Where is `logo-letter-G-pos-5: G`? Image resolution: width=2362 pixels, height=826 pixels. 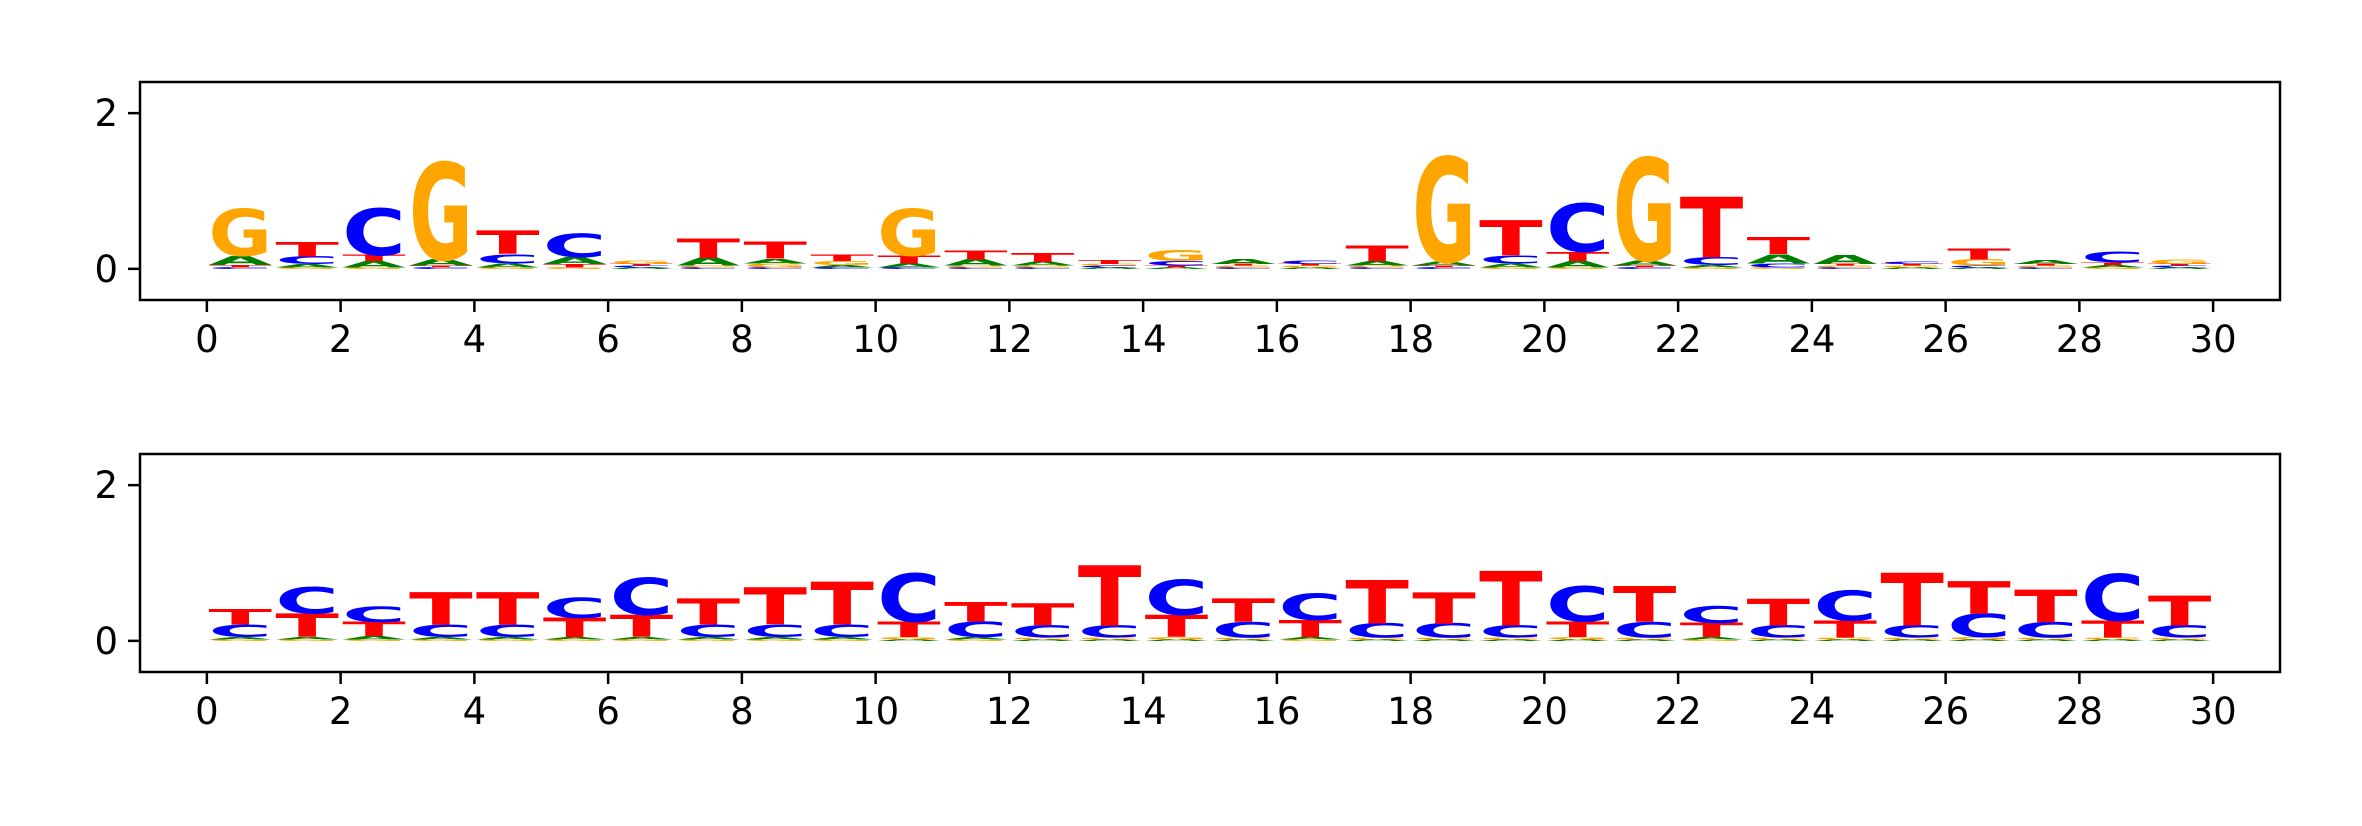
logo-letter-G-pos-5: G is located at coordinates (575, 640).